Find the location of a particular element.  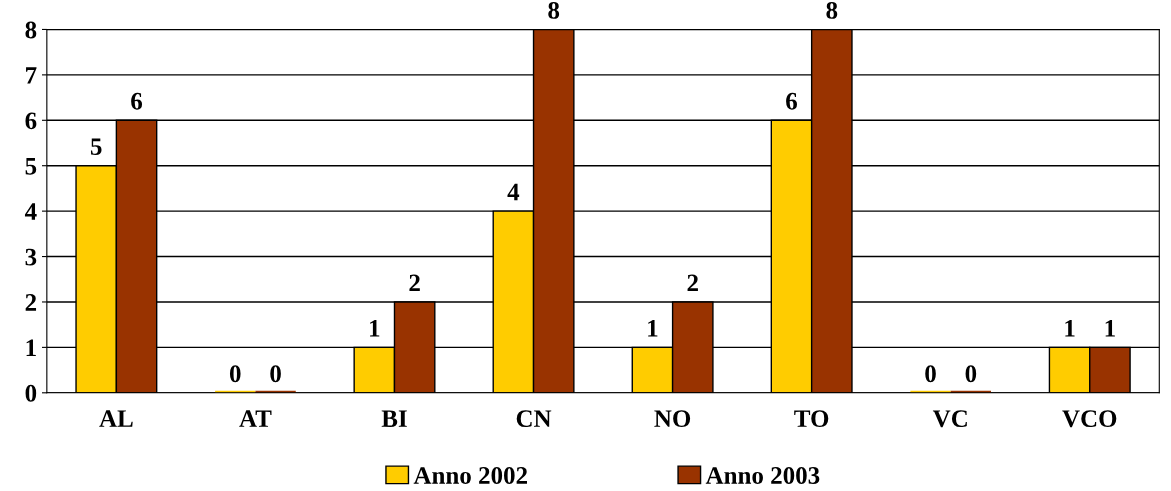

x-tick-label: TO is located at coordinates (811, 419).